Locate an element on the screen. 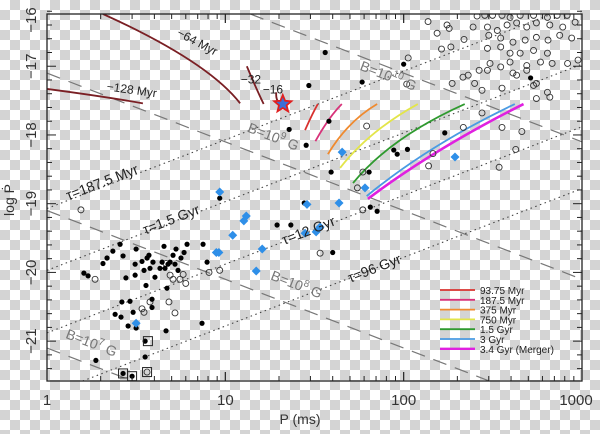  x-tick-label: 10 is located at coordinates (225, 400).